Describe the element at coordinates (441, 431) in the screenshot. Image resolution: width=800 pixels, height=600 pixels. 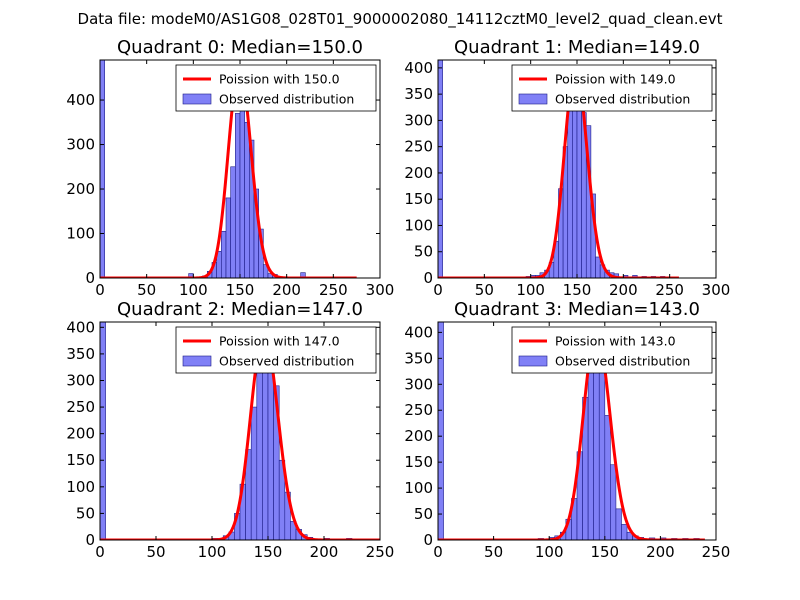
I see `quadrant-3-zero-spike-bar` at that location.